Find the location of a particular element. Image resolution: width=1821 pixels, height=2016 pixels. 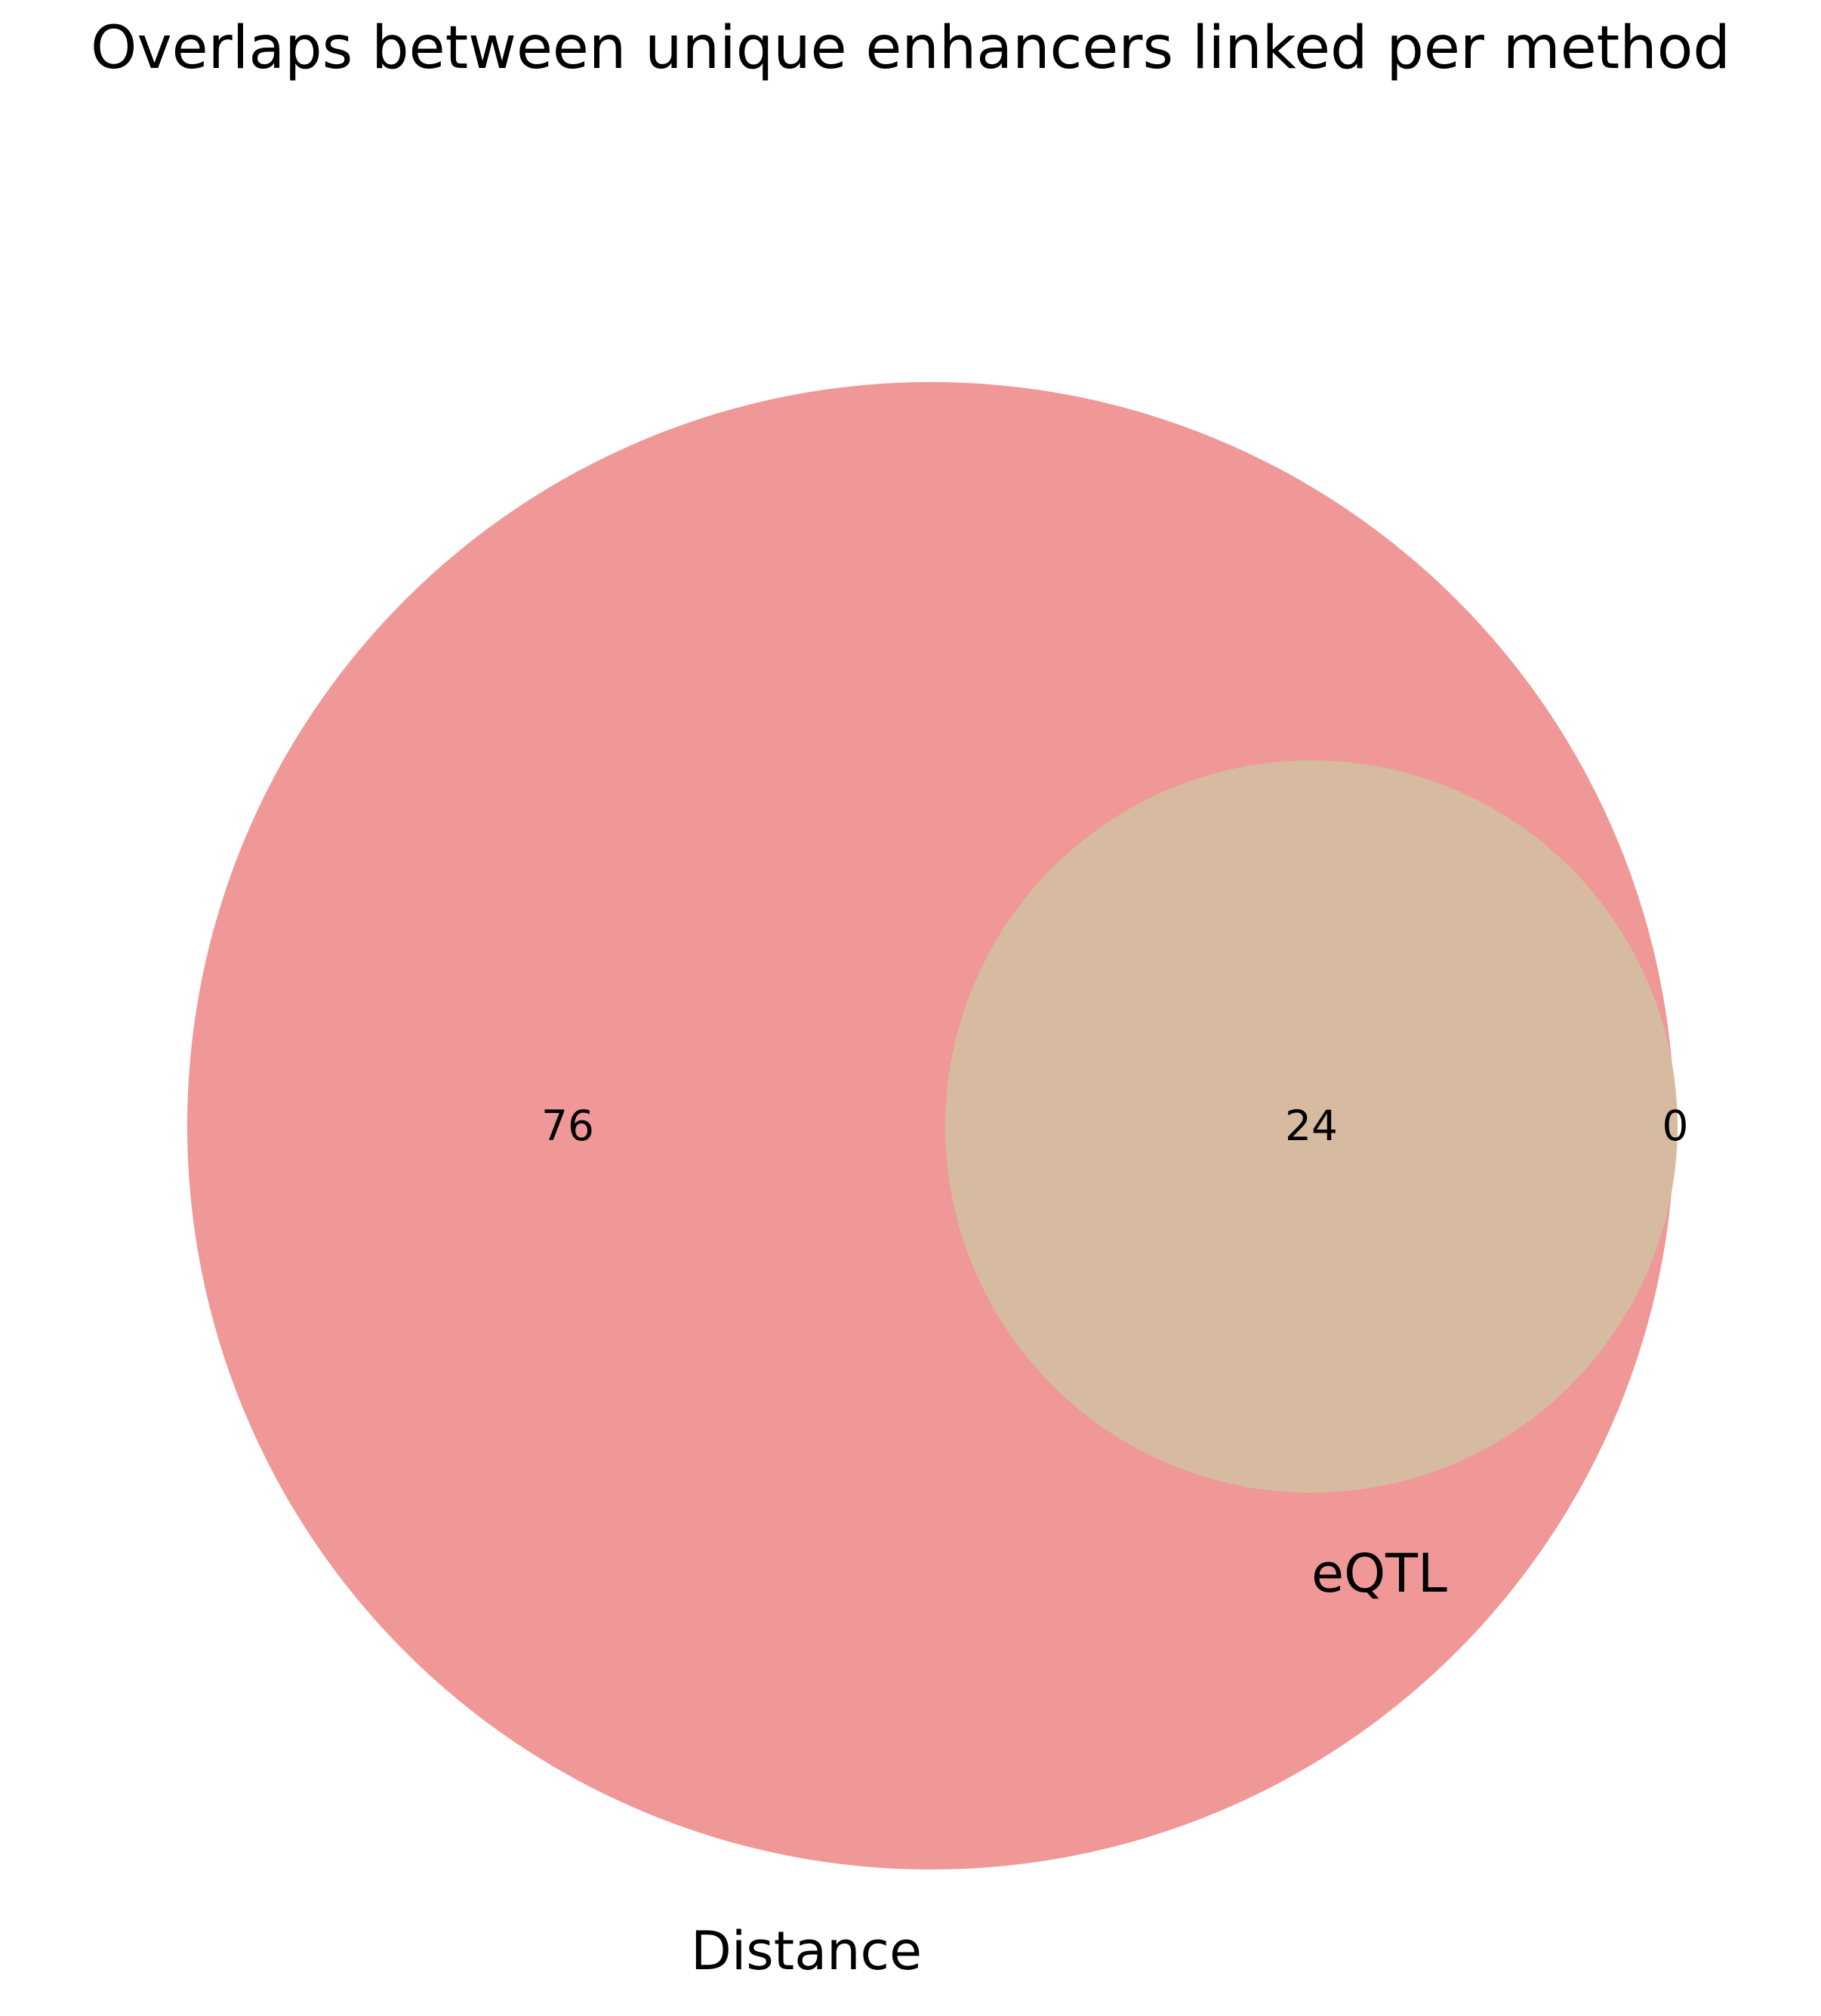

distance-set-label: Distance is located at coordinates (806, 1951).